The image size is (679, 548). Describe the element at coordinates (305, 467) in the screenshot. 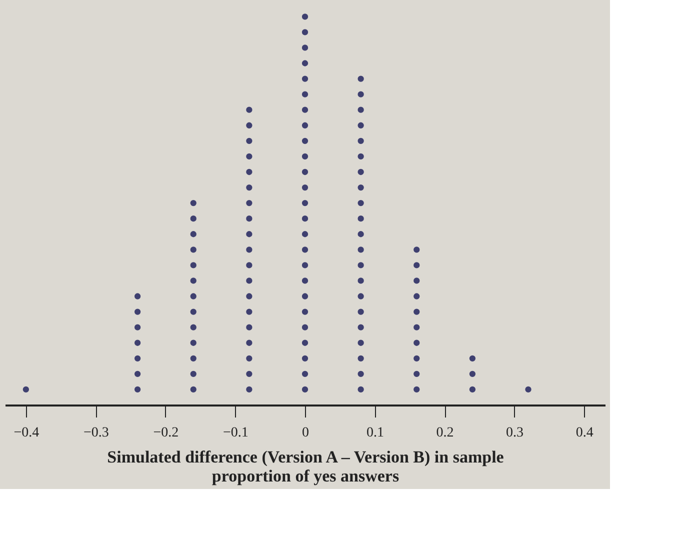

I see `x-axis-title: Simulated difference (Version A – Version B) in sample proportion of yes answers` at that location.